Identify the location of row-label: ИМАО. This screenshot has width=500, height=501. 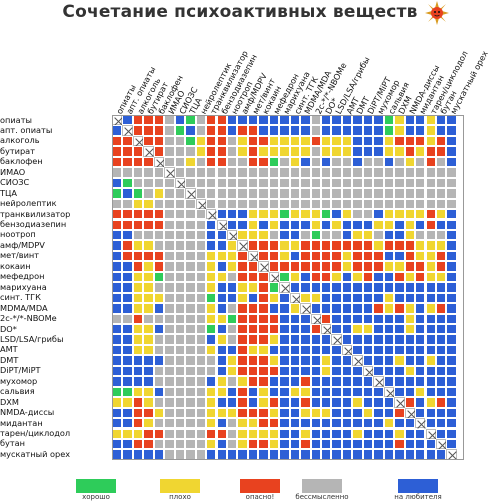
(13, 171).